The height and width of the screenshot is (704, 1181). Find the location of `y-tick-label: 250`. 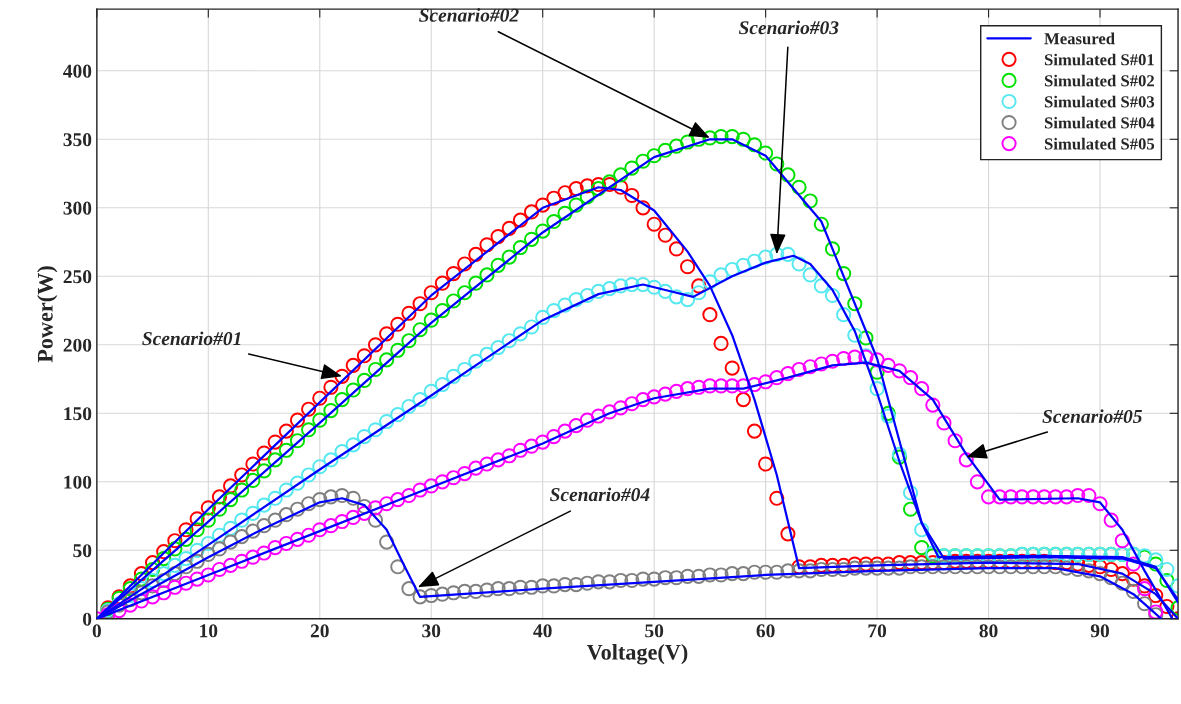

y-tick-label: 250 is located at coordinates (77, 277).